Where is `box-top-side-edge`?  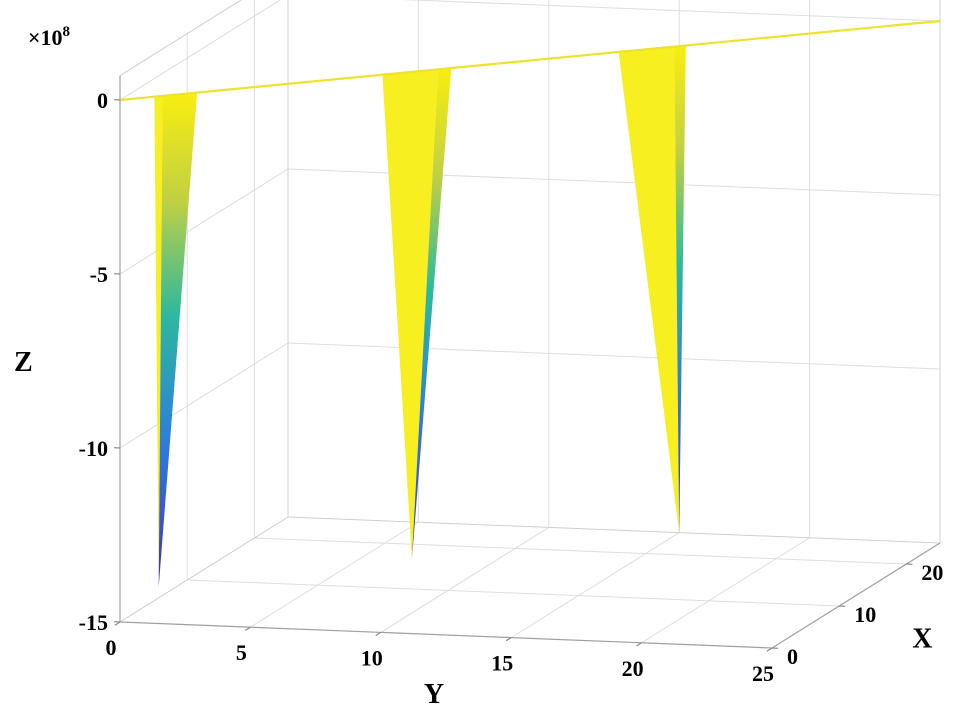 box-top-side-edge is located at coordinates (180, 38).